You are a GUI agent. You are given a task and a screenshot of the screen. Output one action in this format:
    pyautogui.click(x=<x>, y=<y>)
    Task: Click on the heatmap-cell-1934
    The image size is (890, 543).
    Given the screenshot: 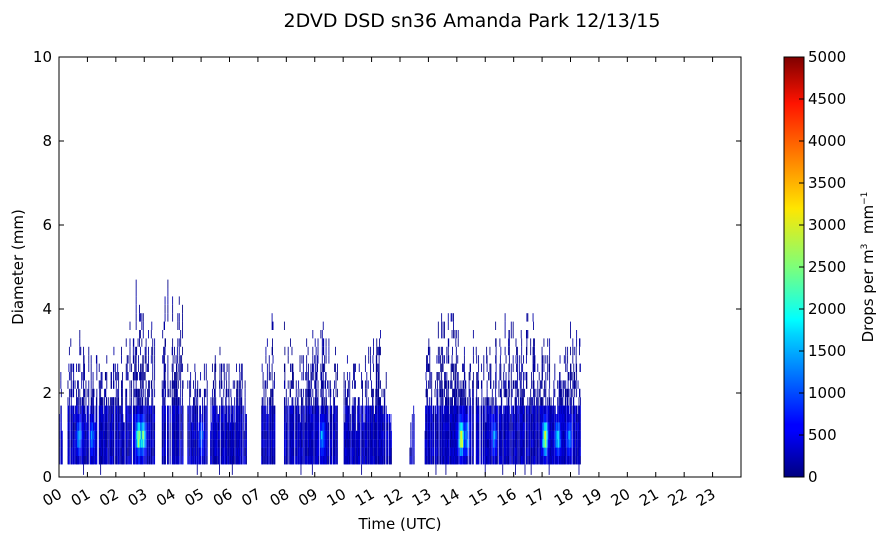 What is the action you would take?
    pyautogui.click(x=217, y=460)
    